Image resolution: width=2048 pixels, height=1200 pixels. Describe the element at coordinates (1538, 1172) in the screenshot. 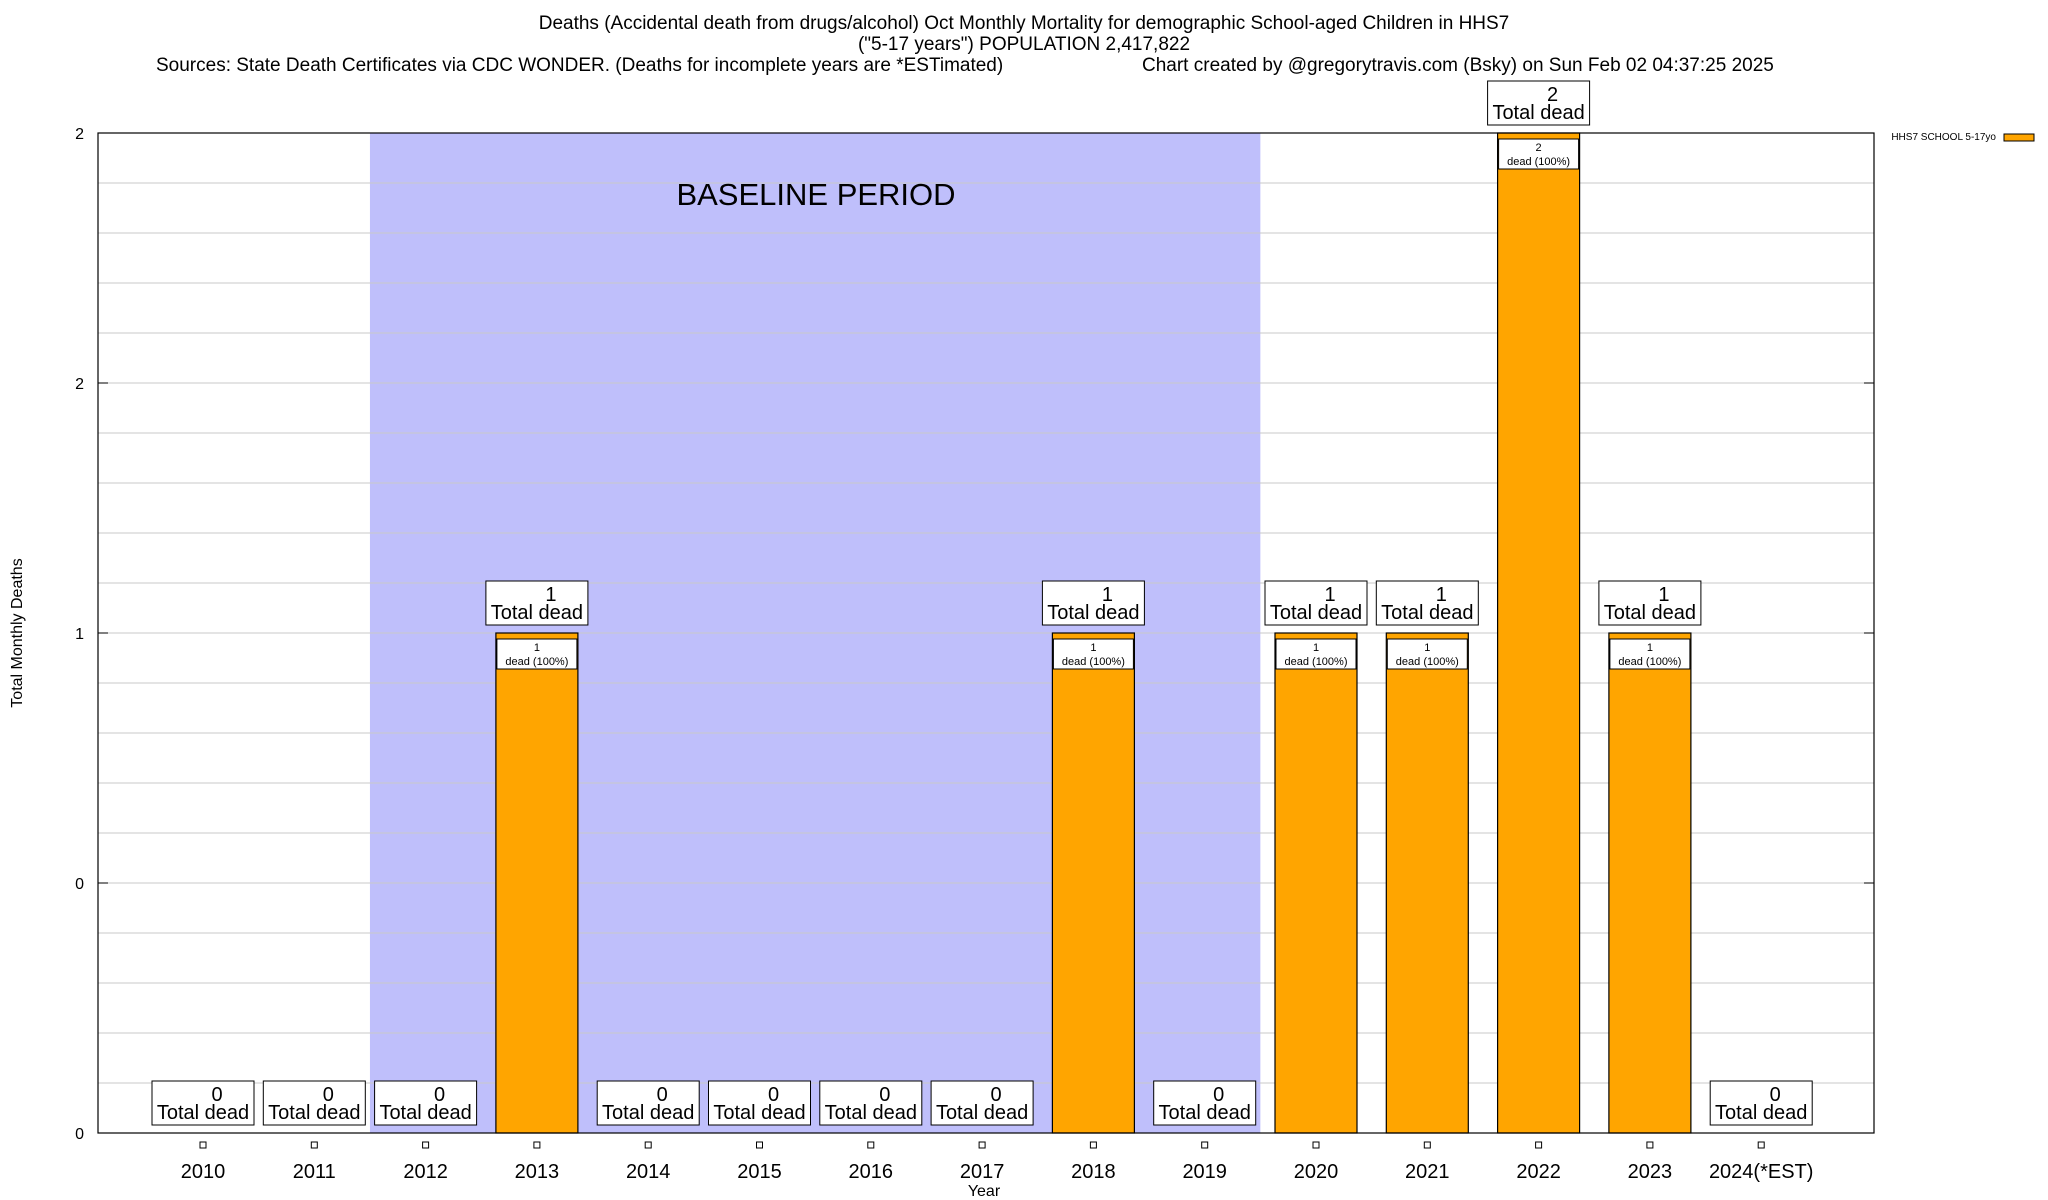

I see `x-tick-label: 2022` at that location.